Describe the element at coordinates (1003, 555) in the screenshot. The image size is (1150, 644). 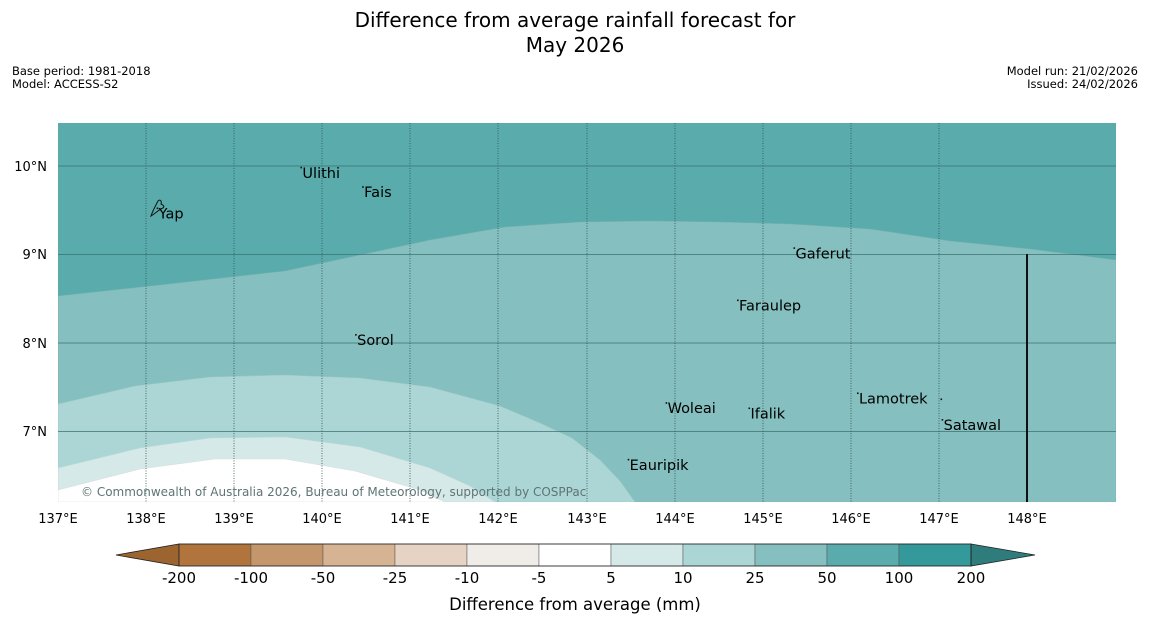
I see `colorbar-extend-high` at that location.